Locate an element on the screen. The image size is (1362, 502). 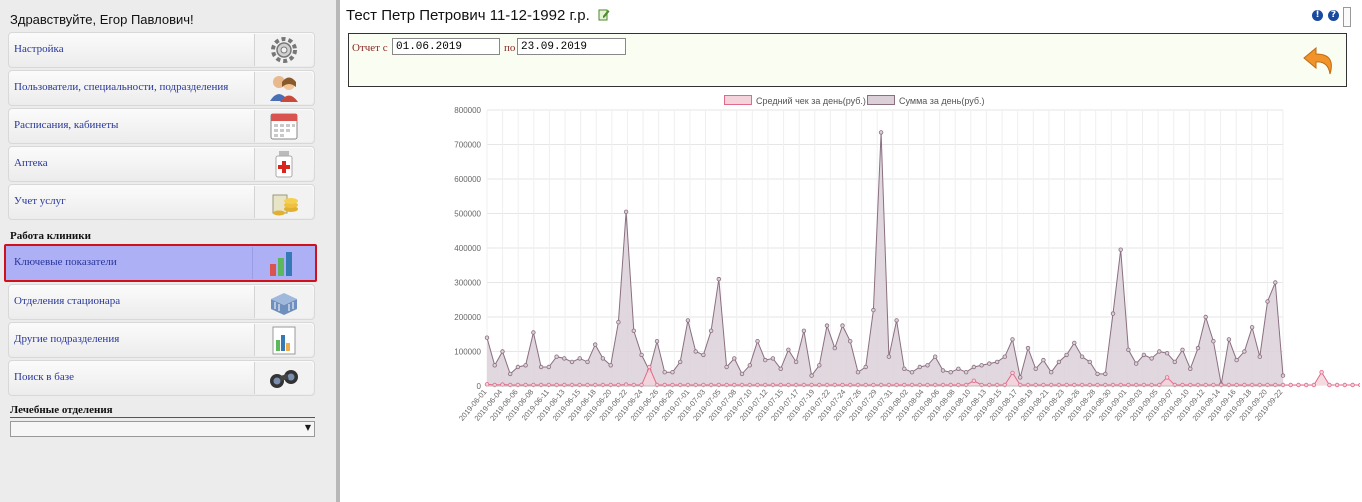
gear-icon is located at coordinates (283, 50).